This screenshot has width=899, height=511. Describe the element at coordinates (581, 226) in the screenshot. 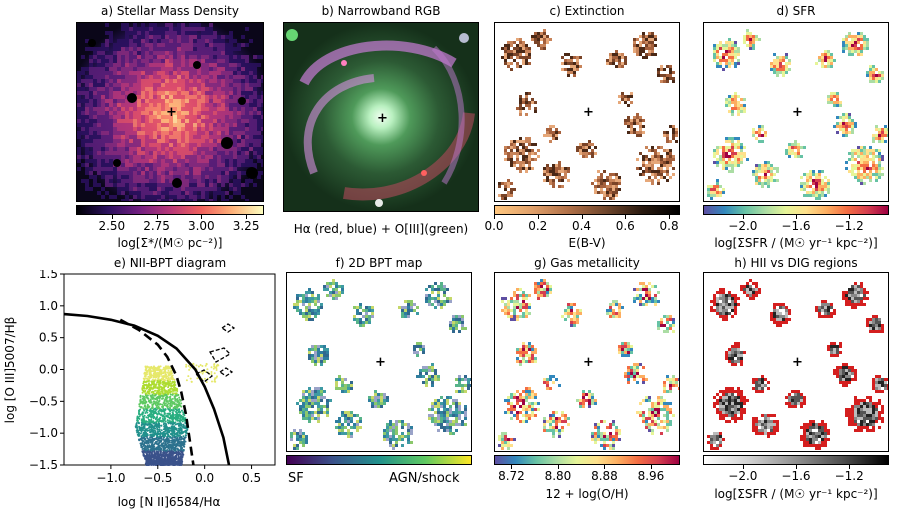

I see `colorbar-tick-label: 0.4` at that location.